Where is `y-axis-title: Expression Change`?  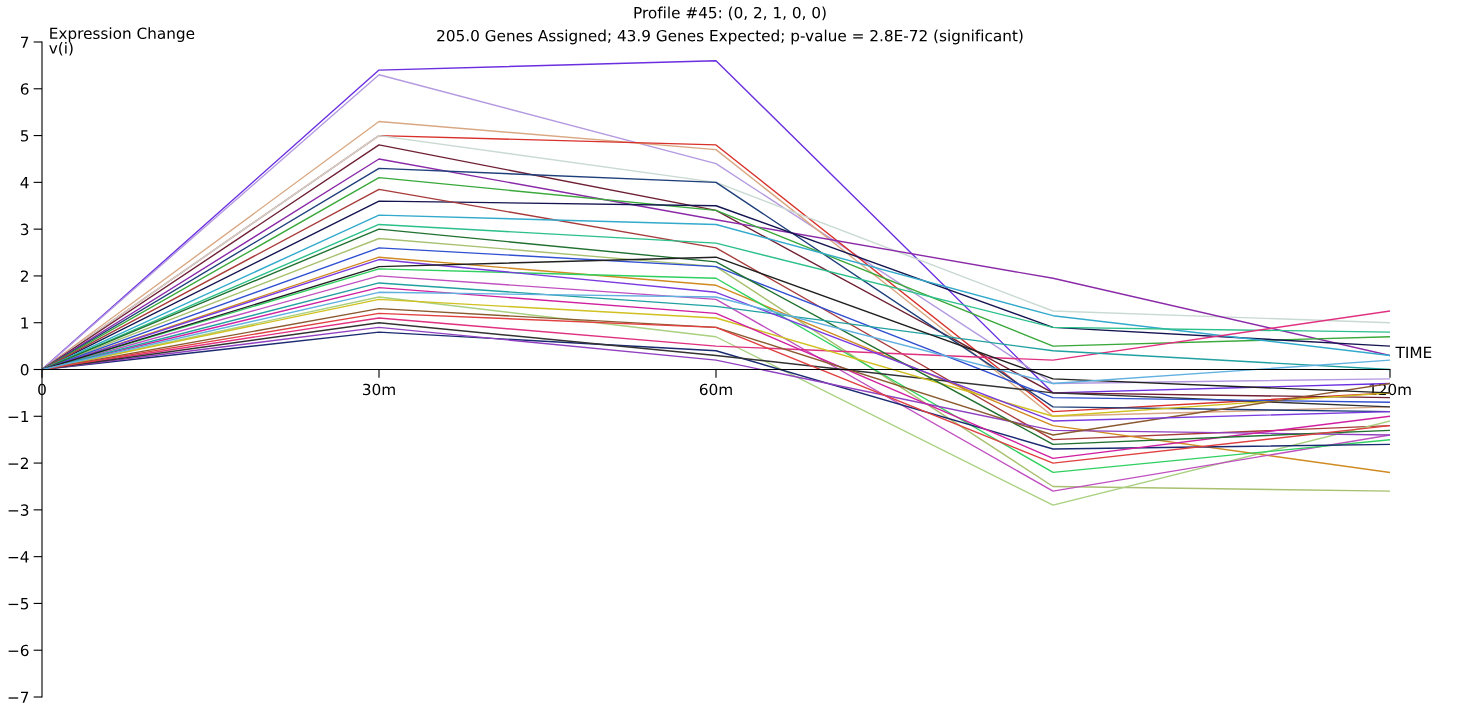
y-axis-title: Expression Change is located at coordinates (122, 34).